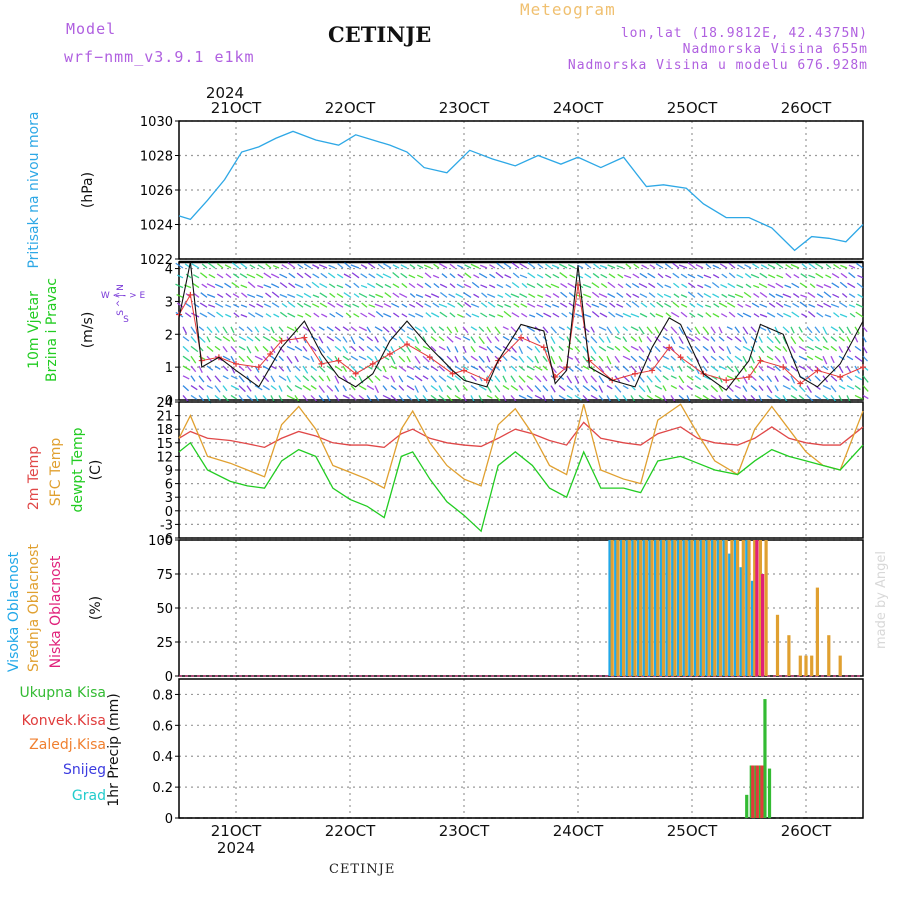 The height and width of the screenshot is (900, 900). Describe the element at coordinates (89, 796) in the screenshot. I see `legend-hail: Grad` at that location.